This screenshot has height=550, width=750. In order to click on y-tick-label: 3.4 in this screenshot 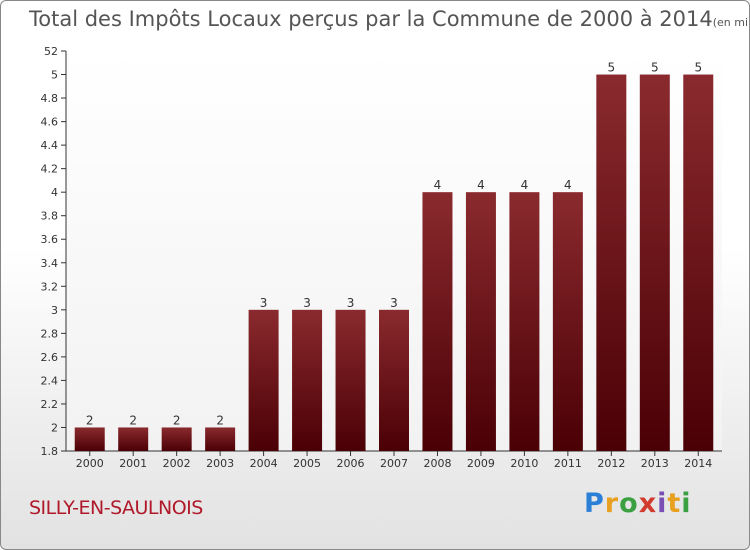, I will do `click(50, 263)`.